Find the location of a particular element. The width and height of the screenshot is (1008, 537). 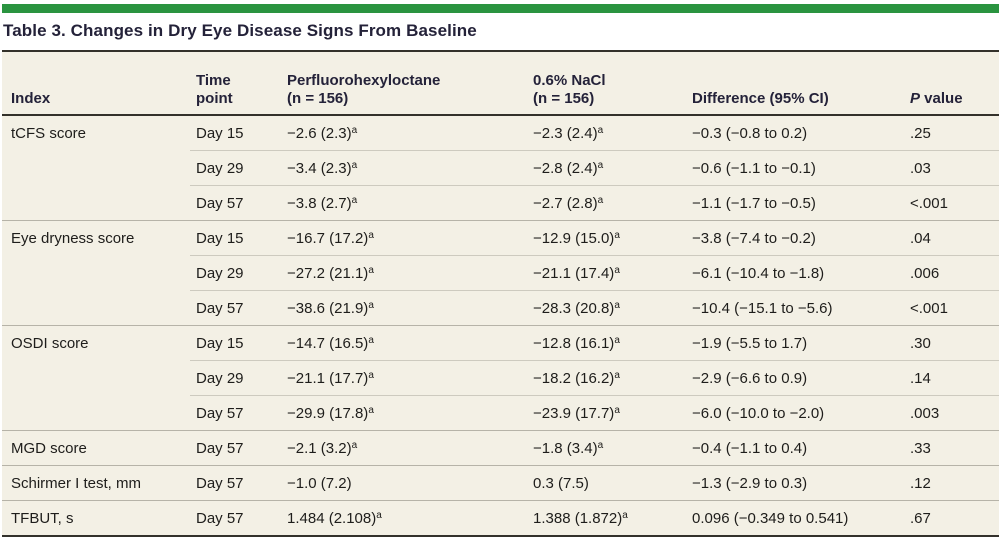

cell-difference: −1.1 (−1.7 to −0.5) is located at coordinates (795, 203).